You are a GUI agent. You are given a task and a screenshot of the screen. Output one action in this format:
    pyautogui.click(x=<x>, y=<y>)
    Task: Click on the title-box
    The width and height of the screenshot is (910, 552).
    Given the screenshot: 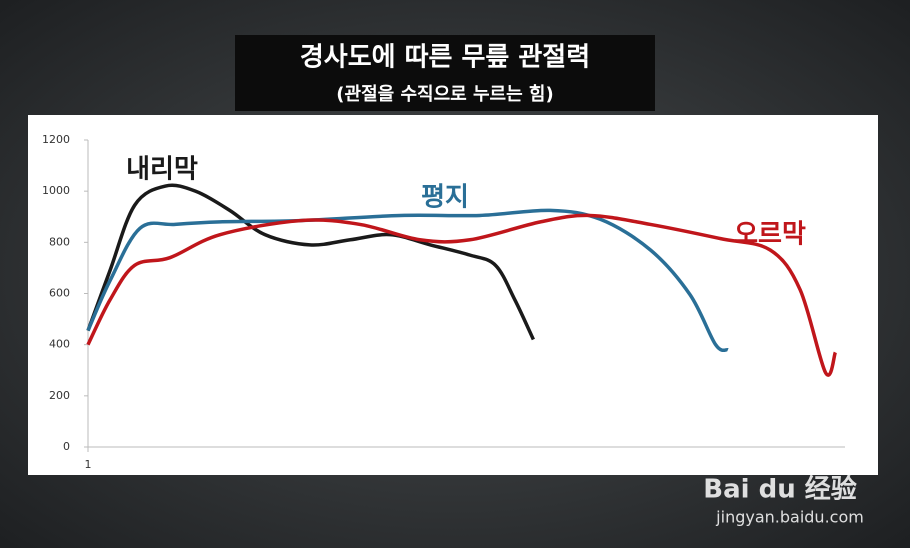 What is the action you would take?
    pyautogui.click(x=445, y=73)
    